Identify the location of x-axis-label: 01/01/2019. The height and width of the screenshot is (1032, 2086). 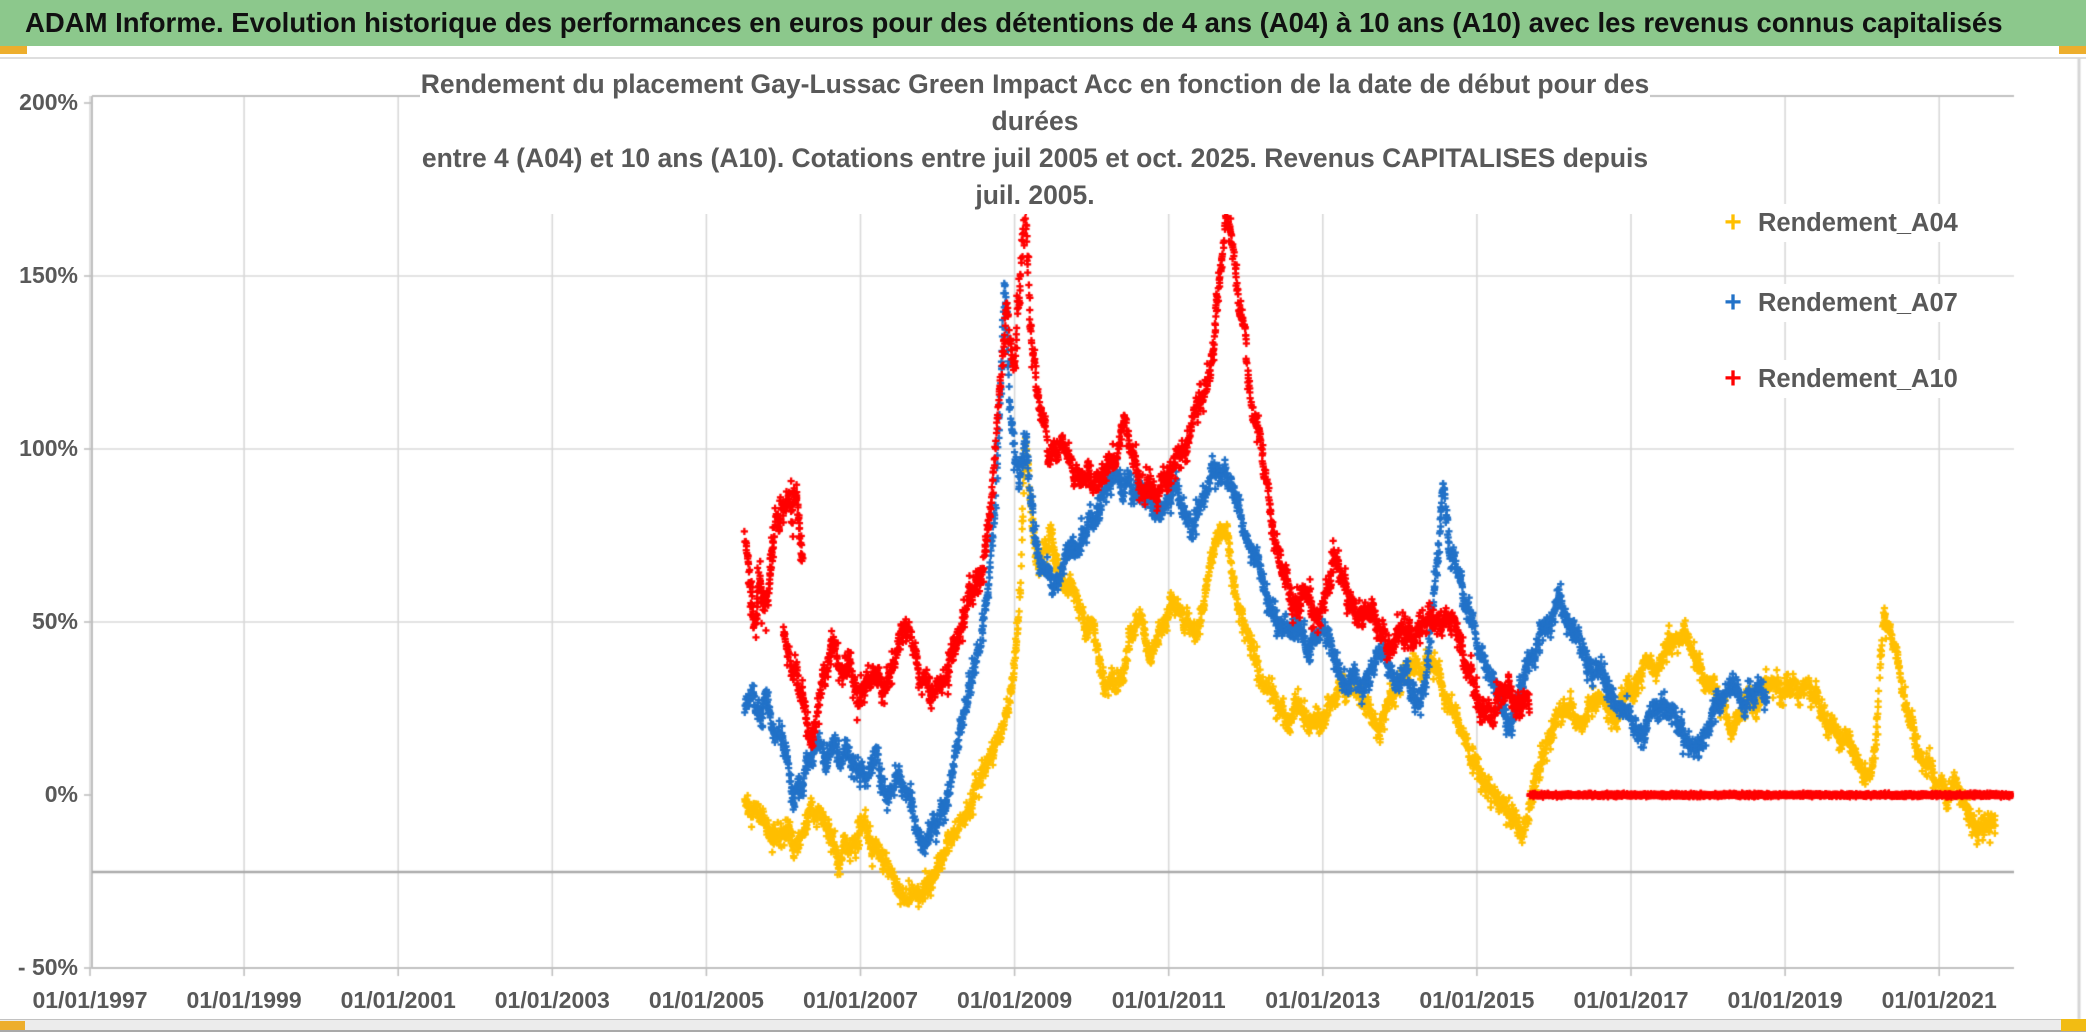
(1785, 1000).